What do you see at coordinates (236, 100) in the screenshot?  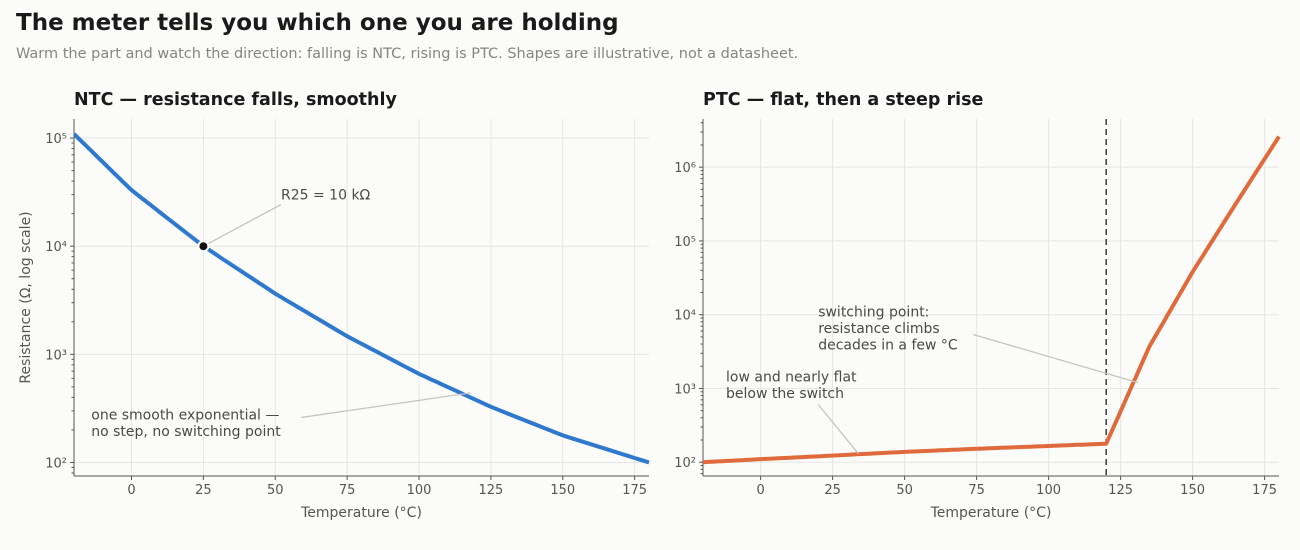 I see `panel-title: NTC — resistance falls, smoothly` at bounding box center [236, 100].